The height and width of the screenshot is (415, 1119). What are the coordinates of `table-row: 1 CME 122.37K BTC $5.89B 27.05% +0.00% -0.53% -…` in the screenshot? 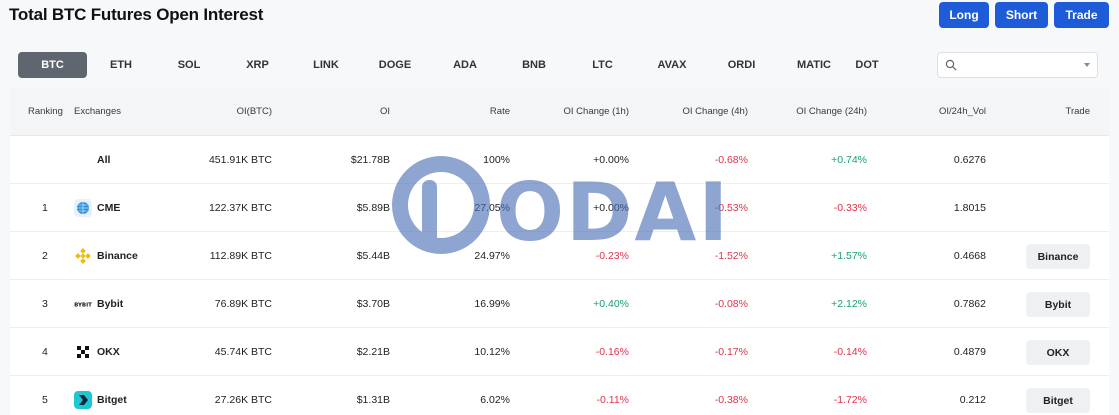 It's located at (559, 208).